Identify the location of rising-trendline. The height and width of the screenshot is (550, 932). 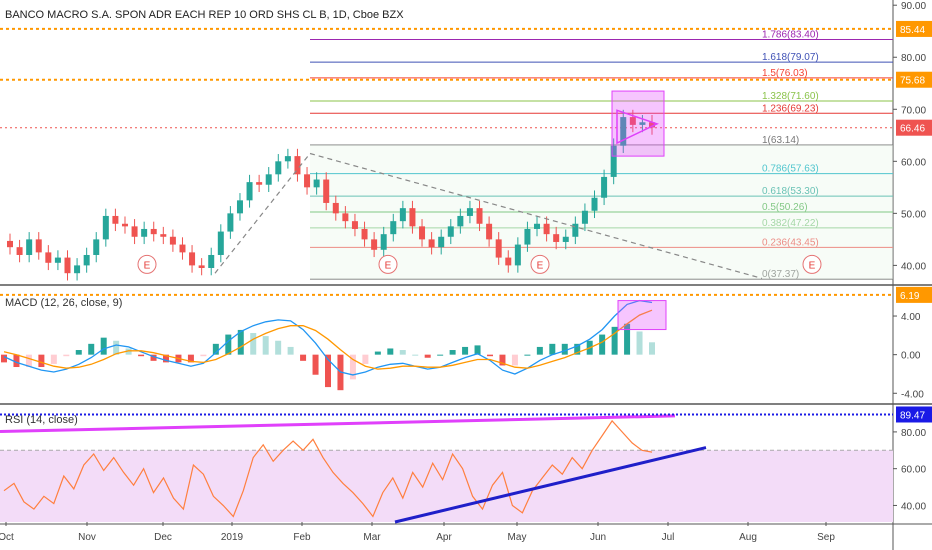
(262, 213).